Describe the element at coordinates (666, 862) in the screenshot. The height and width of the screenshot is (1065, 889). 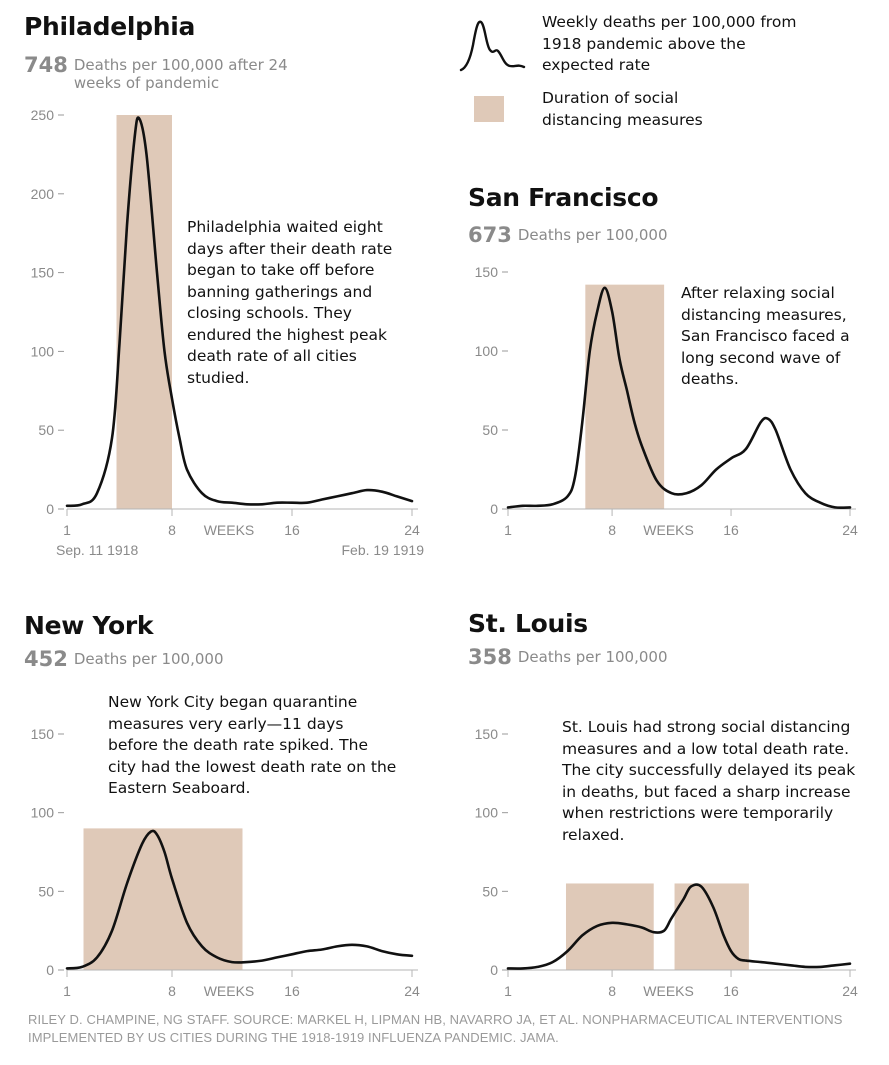
I see `chart-st-louis: 0 50 100 150 1 8 16 24 WEEKS` at that location.